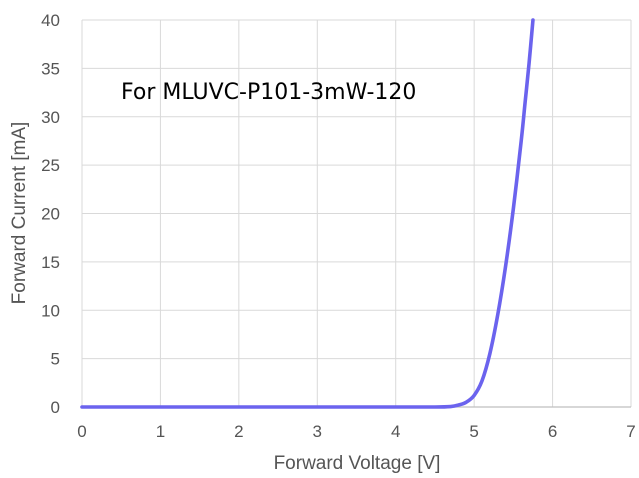 This screenshot has width=639, height=478. Describe the element at coordinates (50, 20) in the screenshot. I see `y-tick-label-8: 40` at that location.